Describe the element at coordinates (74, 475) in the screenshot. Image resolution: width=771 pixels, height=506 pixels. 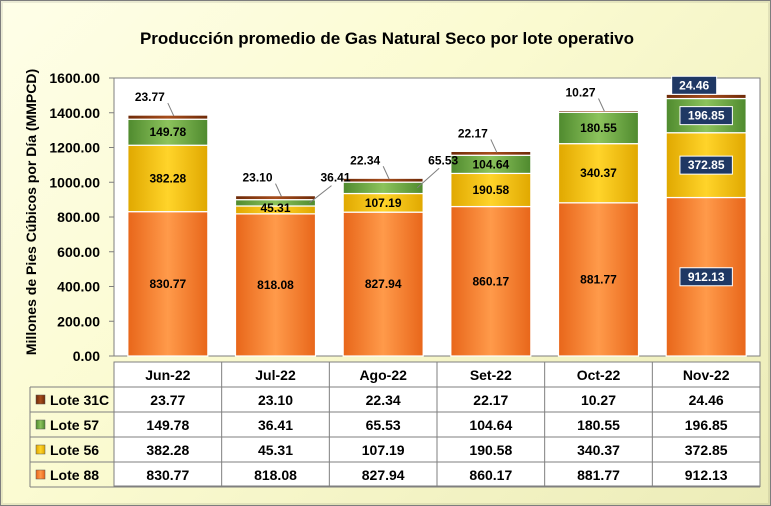
I see `legend-label: Lote 88` at that location.